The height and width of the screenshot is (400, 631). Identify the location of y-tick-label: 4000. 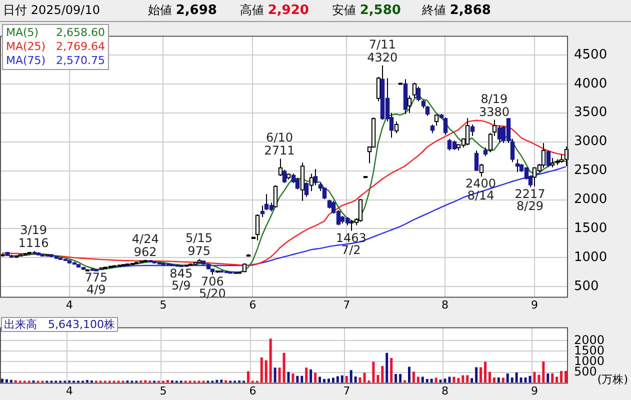
(591, 84).